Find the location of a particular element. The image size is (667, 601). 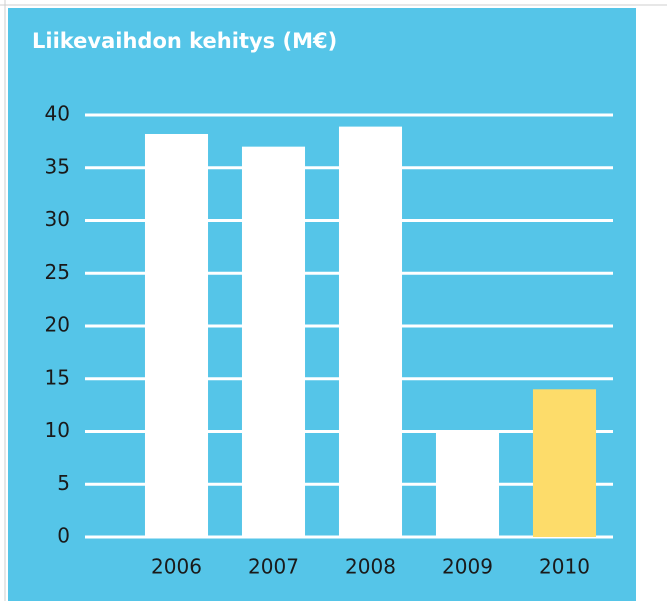

x-tick-label: 2010 is located at coordinates (564, 567).